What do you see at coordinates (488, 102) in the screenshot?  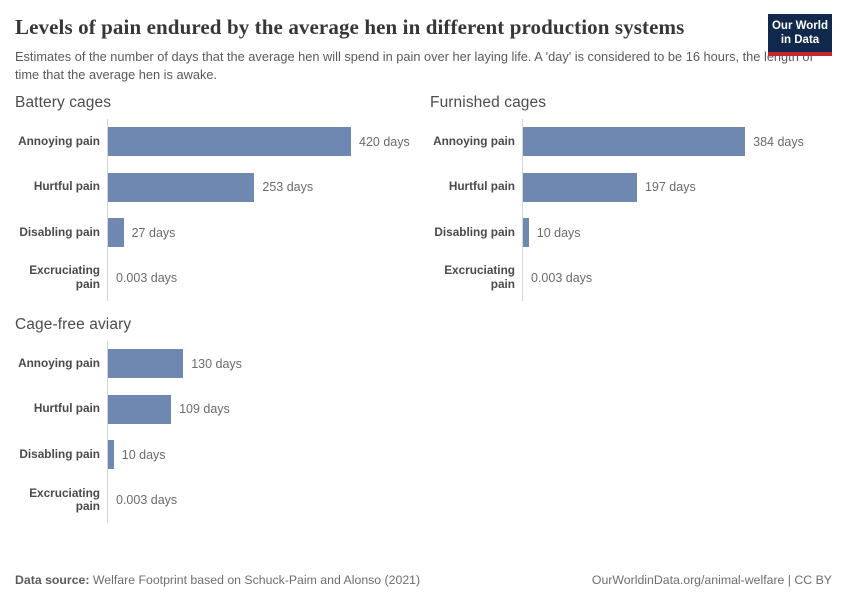 I see `panel-title: Furnished cages` at bounding box center [488, 102].